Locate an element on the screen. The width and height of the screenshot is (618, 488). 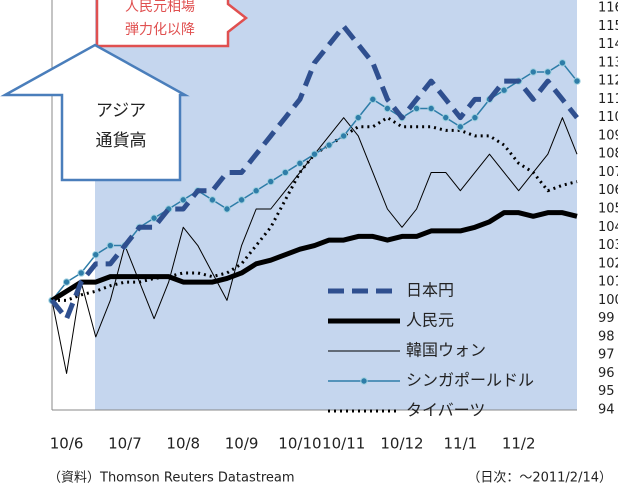
y-tick-label: 94 is located at coordinates (606, 410).